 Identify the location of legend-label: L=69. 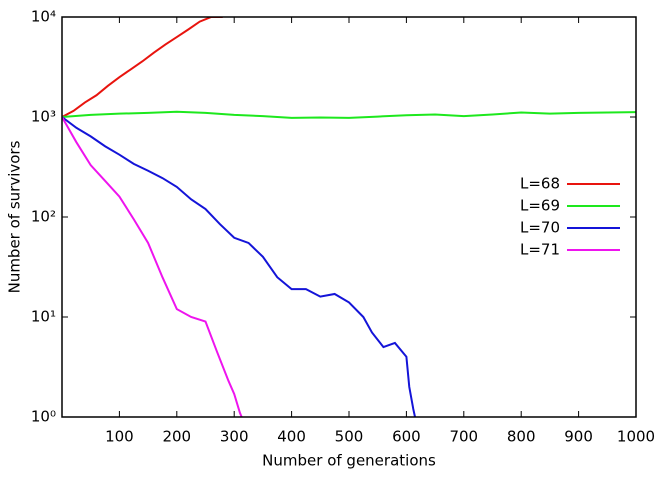
(540, 206).